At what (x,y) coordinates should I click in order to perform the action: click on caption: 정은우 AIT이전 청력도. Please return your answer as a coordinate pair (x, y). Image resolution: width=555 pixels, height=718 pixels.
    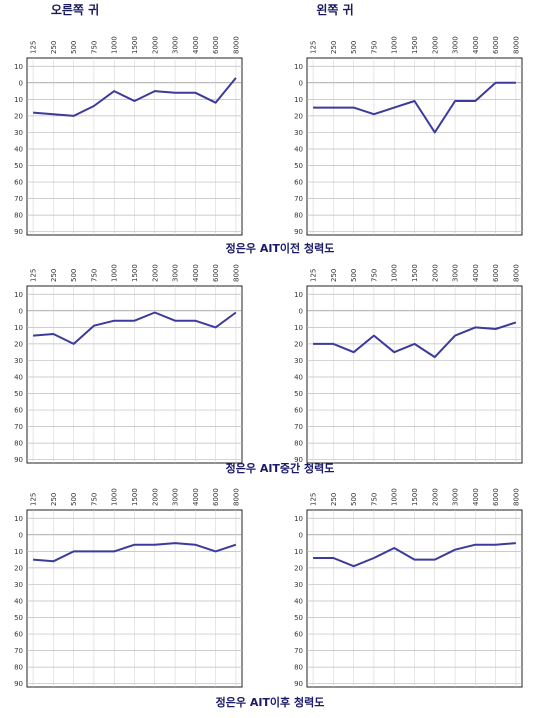
    Looking at the image, I should click on (280, 248).